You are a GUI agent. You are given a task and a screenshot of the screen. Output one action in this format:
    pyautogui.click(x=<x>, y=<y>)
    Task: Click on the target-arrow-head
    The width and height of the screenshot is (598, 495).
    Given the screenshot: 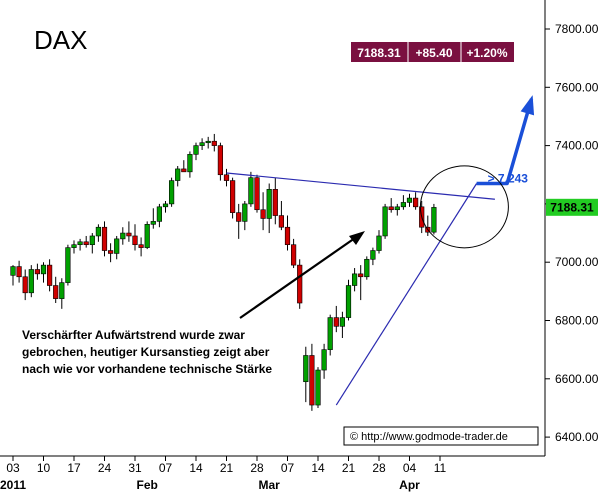 What is the action you would take?
    pyautogui.click(x=527, y=105)
    